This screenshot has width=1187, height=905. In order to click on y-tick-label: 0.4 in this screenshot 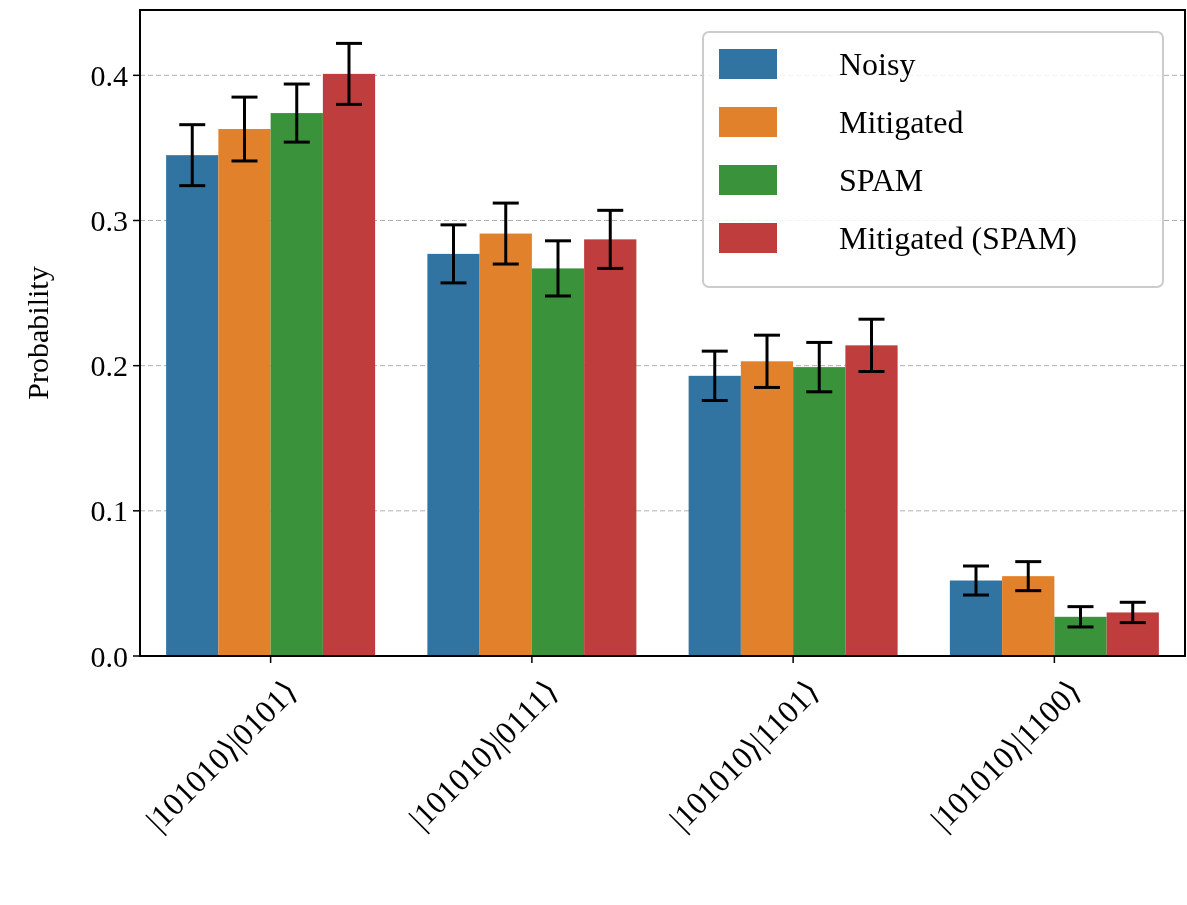, I will do `click(109, 75)`.